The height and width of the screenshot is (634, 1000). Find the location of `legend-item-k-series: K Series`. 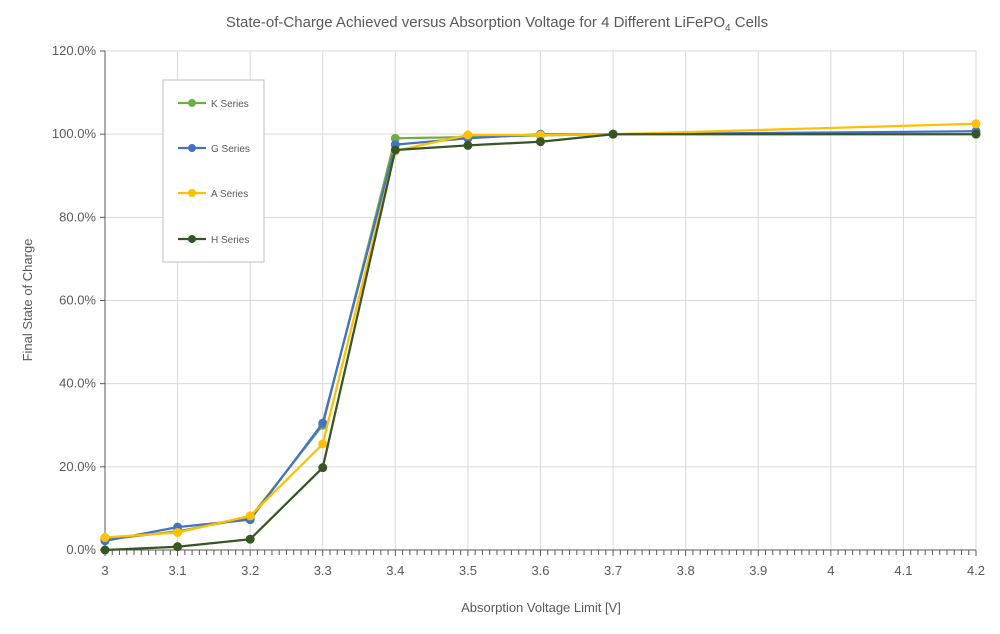

legend-item-k-series: K Series is located at coordinates (213, 104).